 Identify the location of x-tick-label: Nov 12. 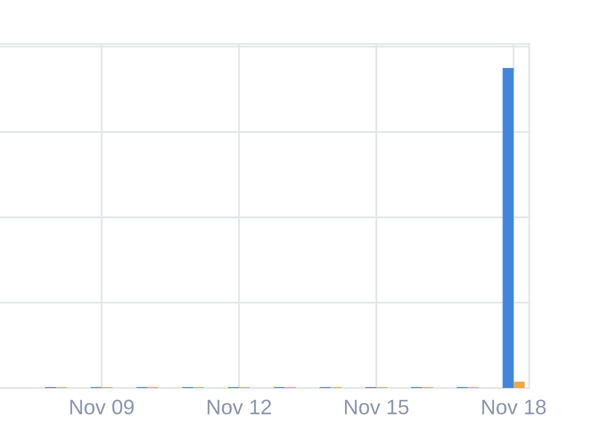
(239, 407).